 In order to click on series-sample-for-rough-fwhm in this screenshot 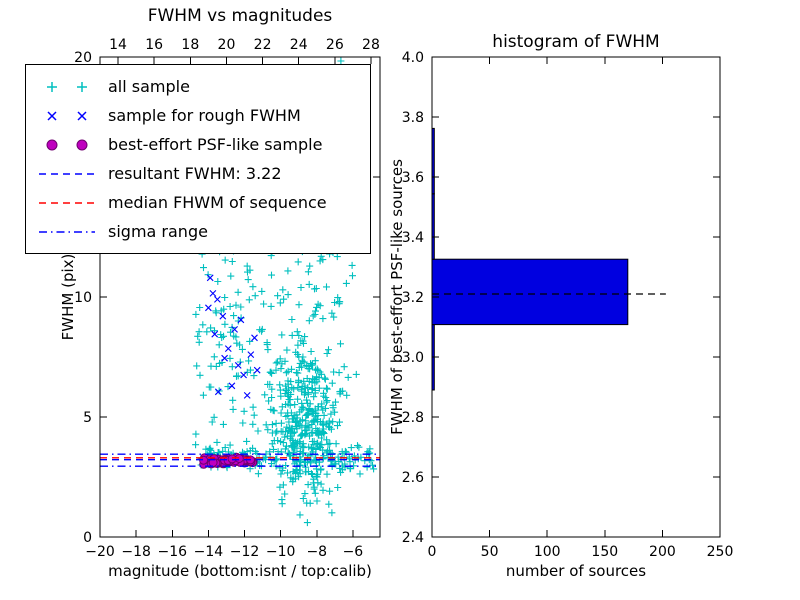, I will do `click(233, 336)`.